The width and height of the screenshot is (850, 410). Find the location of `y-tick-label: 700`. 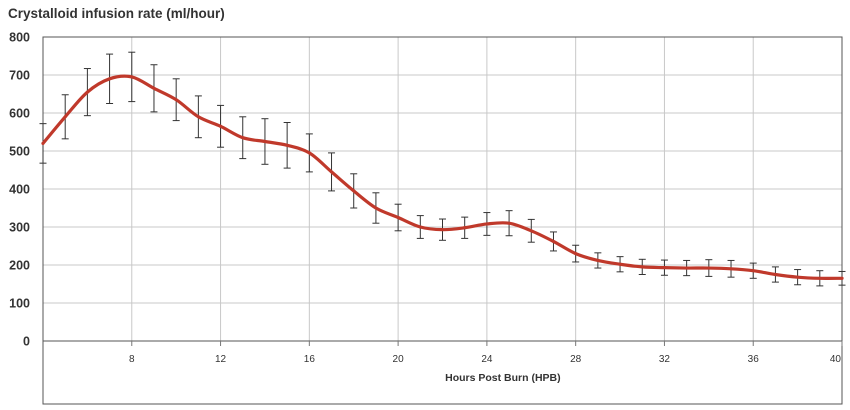

y-tick-label: 700 is located at coordinates (19, 76).